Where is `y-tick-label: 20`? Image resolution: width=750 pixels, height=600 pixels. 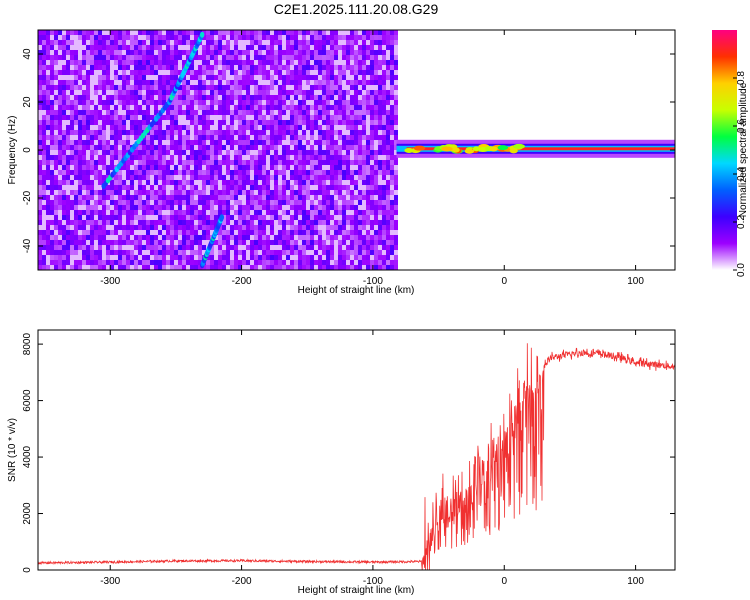
y-tick-label: 20 is located at coordinates (27, 102).